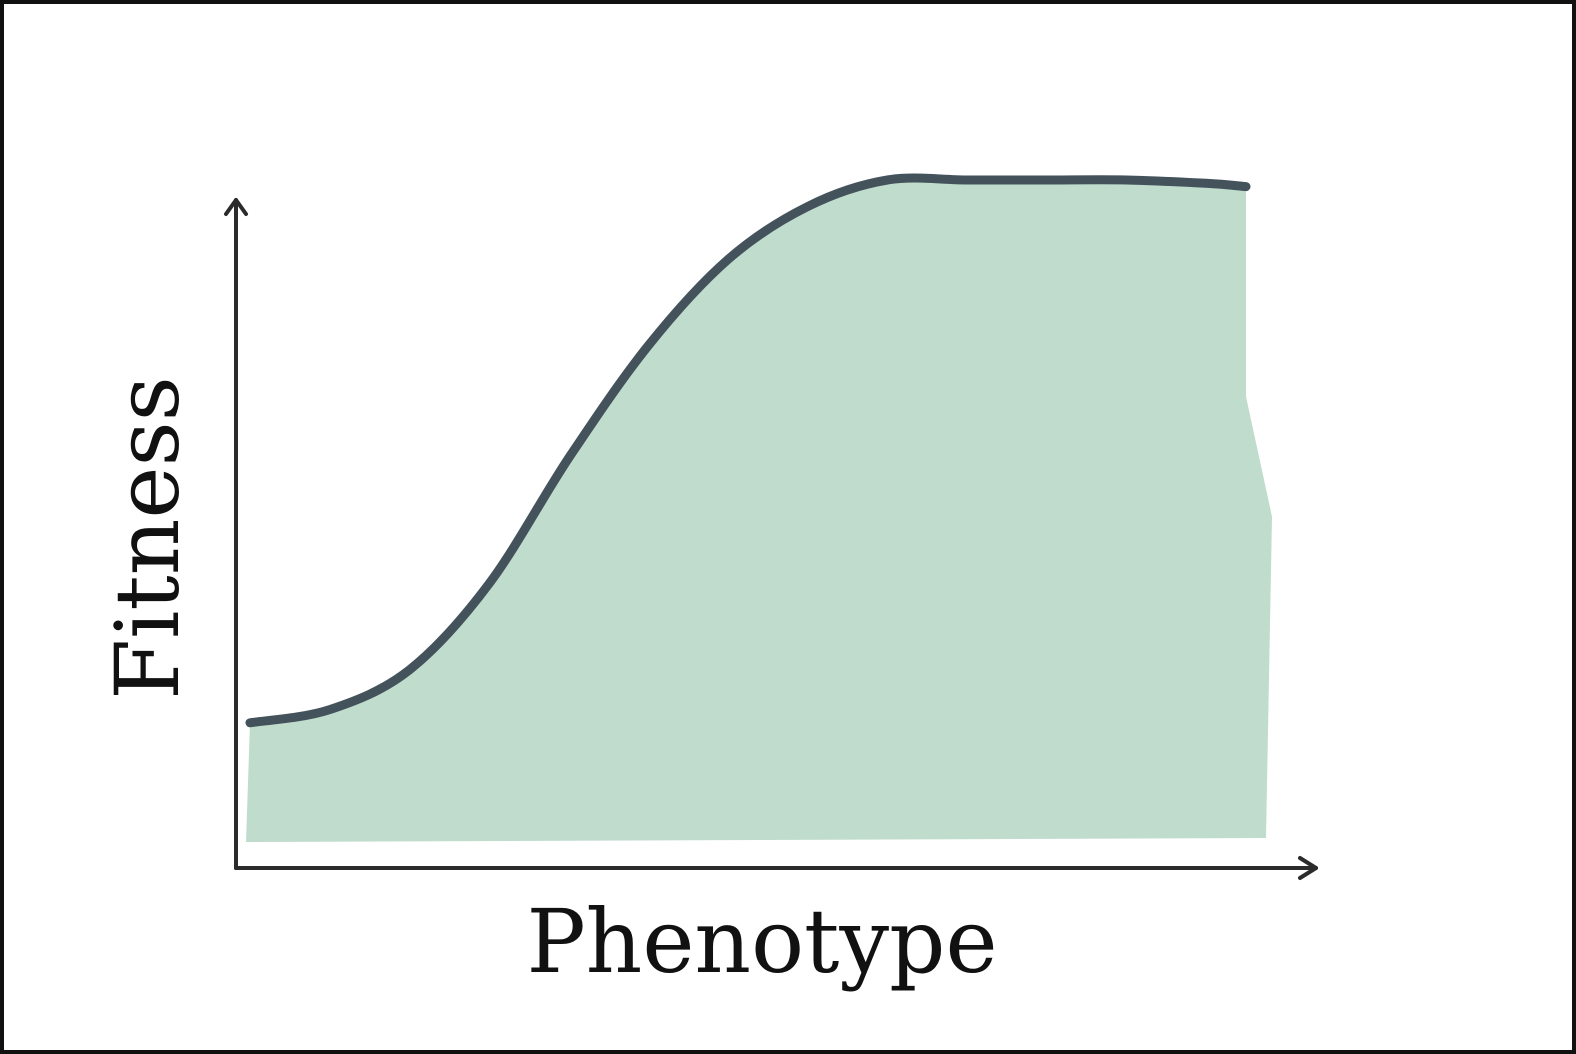 This screenshot has width=1576, height=1054. I want to click on x-axis-label: Phenotype, so click(761, 941).